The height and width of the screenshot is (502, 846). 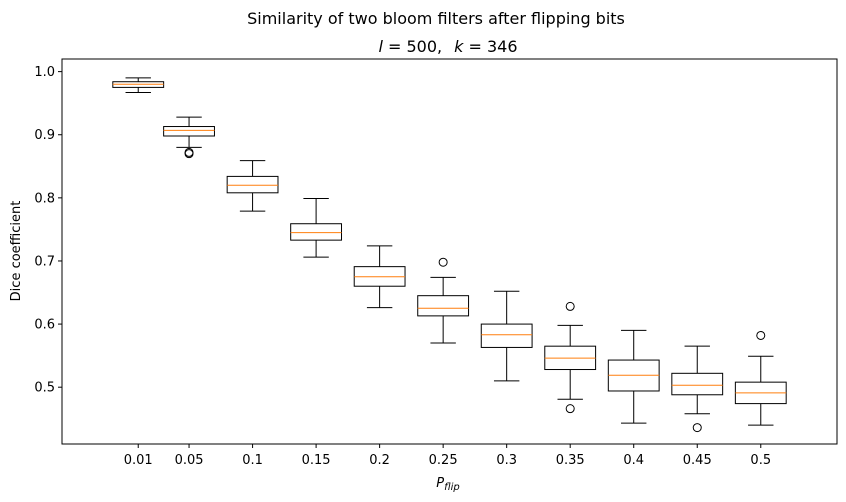 I want to click on box-0.2, so click(x=379, y=277).